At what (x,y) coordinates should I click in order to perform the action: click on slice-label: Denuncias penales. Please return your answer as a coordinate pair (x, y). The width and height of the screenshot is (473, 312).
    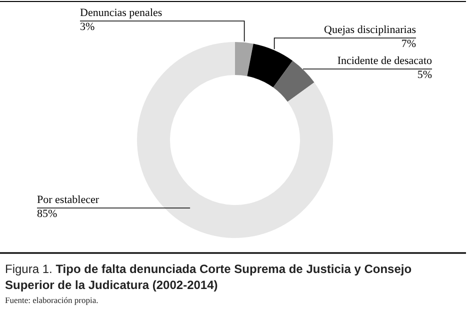
    Looking at the image, I should click on (121, 13).